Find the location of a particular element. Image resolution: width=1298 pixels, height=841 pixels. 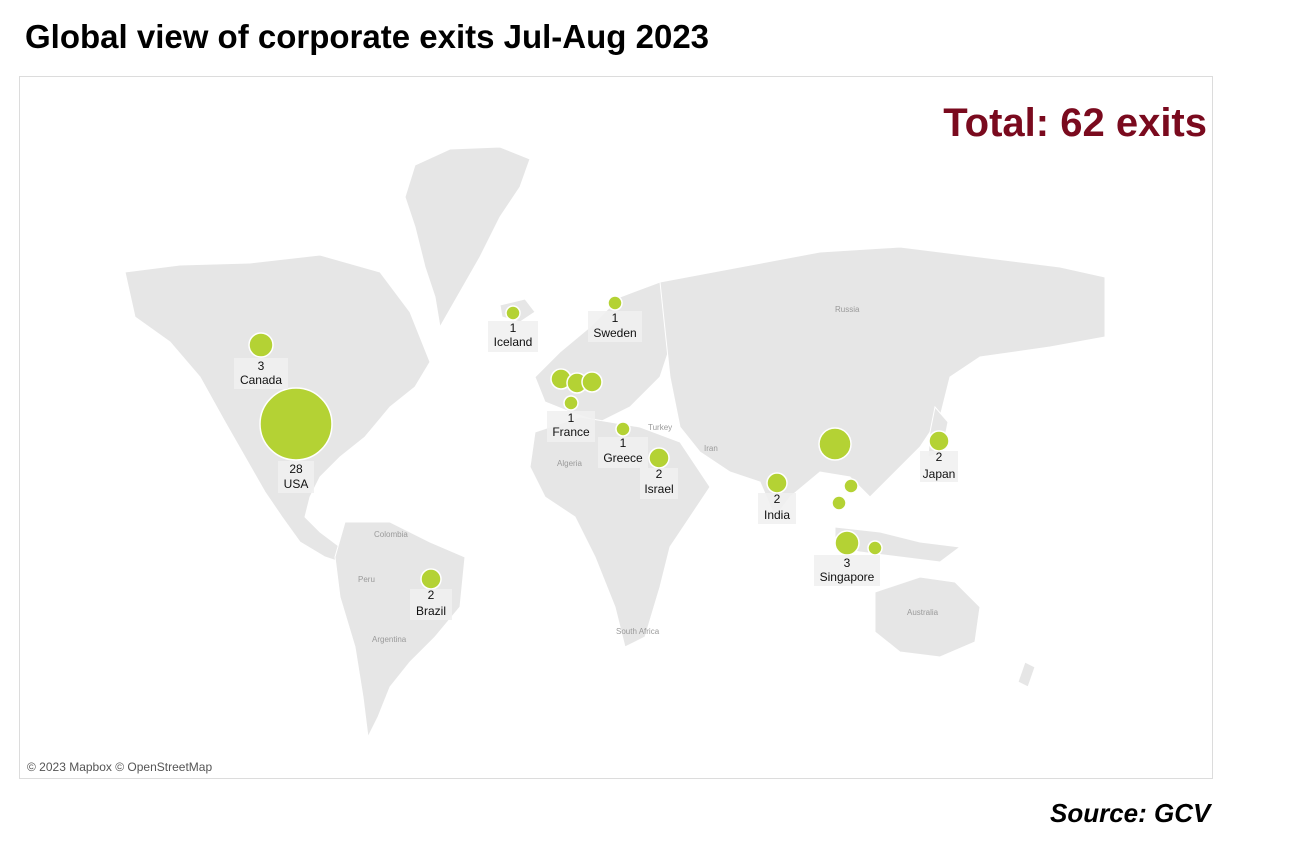

map-label-iran: Iran is located at coordinates (711, 448).